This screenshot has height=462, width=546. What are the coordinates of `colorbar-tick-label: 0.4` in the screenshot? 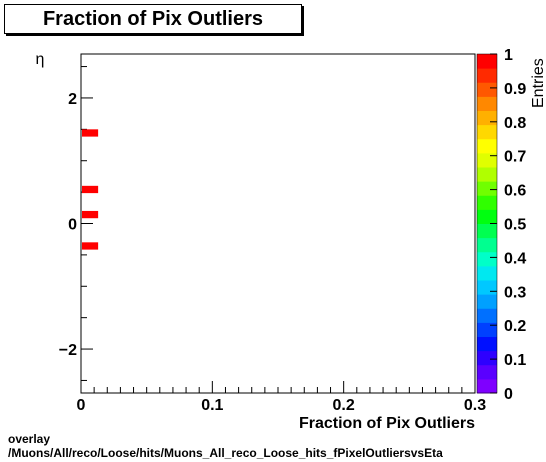 It's located at (515, 258).